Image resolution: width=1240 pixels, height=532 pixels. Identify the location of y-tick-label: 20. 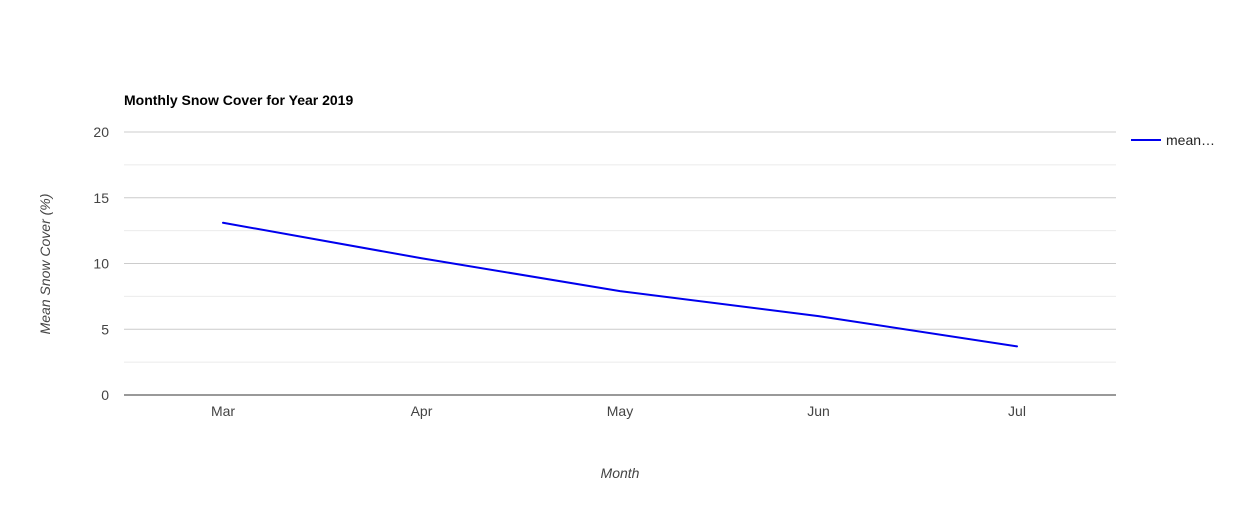
(101, 132).